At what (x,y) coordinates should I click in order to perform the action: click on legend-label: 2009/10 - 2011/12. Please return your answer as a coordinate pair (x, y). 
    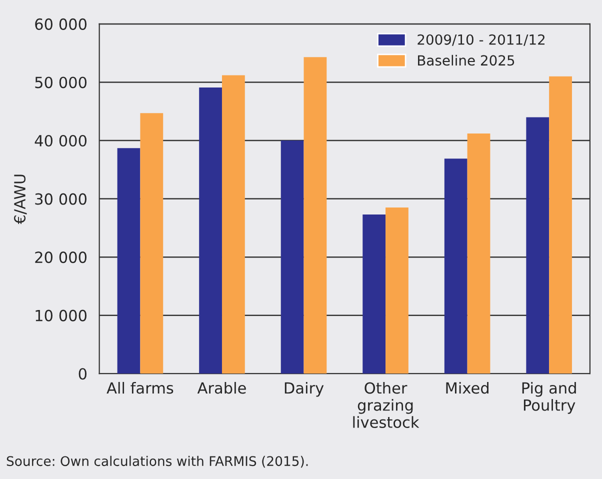
    Looking at the image, I should click on (481, 40).